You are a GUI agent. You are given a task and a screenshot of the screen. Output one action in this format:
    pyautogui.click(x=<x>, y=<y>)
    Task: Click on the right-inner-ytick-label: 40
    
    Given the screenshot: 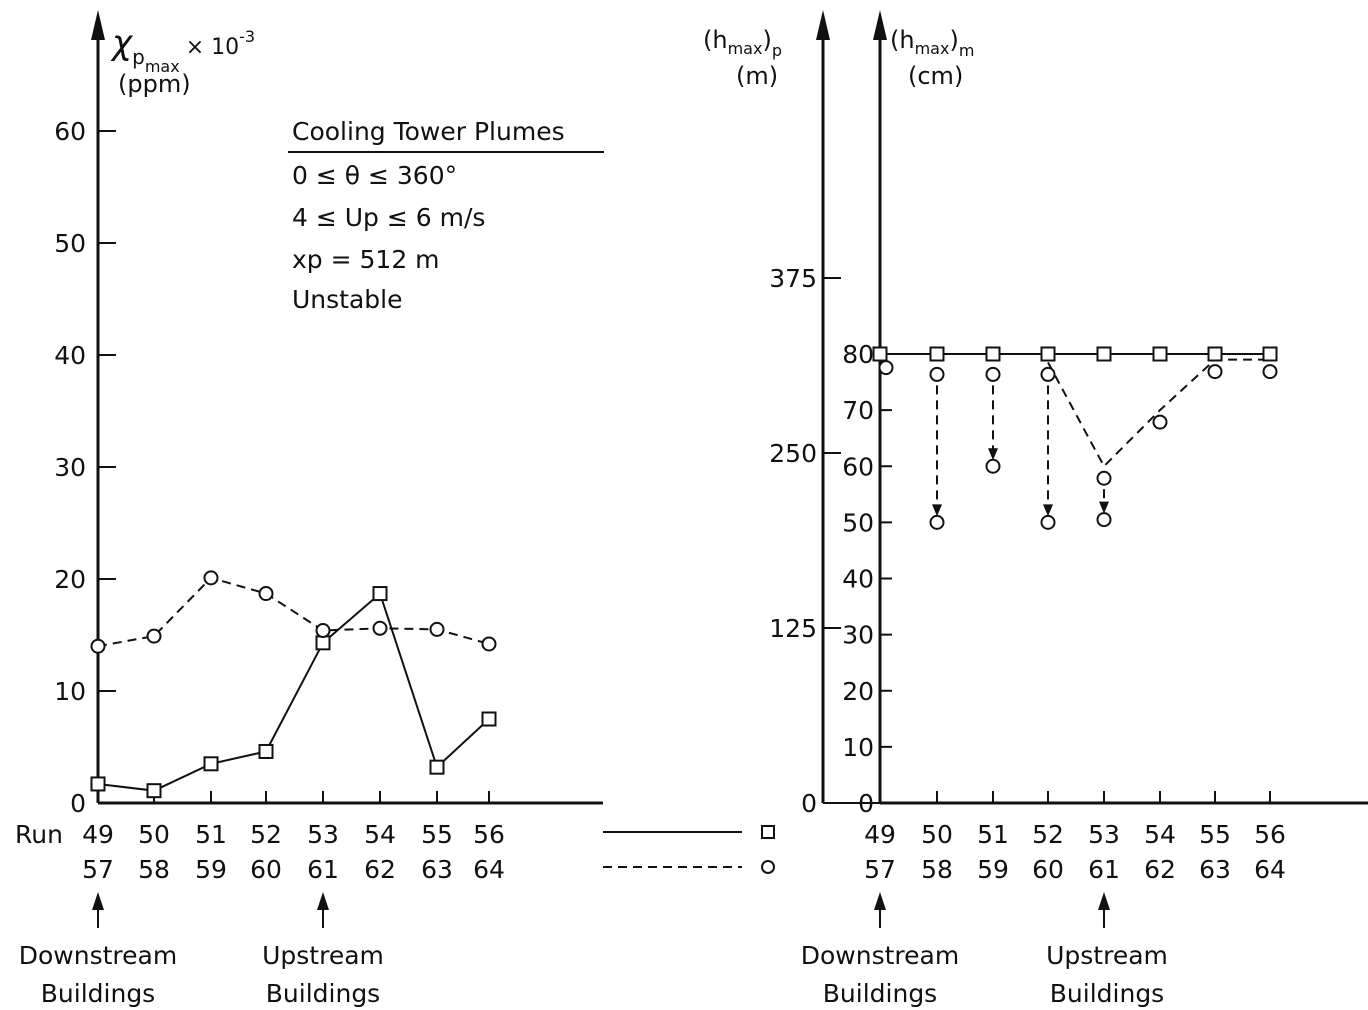 What is the action you would take?
    pyautogui.click(x=858, y=579)
    